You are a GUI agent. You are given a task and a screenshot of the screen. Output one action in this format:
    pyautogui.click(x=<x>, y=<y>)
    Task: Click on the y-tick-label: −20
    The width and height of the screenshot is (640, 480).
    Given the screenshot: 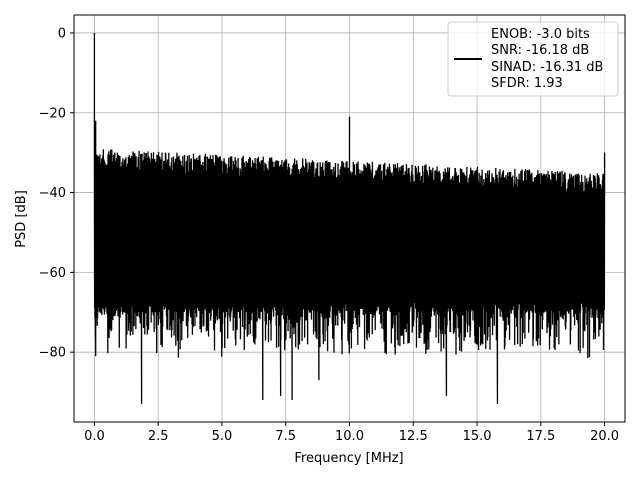 What is the action you would take?
    pyautogui.click(x=52, y=113)
    